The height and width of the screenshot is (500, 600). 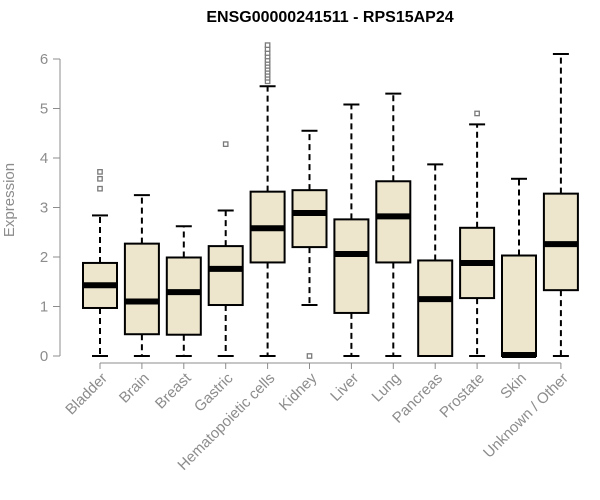 I want to click on x-tick-label: Skin, so click(x=513, y=386).